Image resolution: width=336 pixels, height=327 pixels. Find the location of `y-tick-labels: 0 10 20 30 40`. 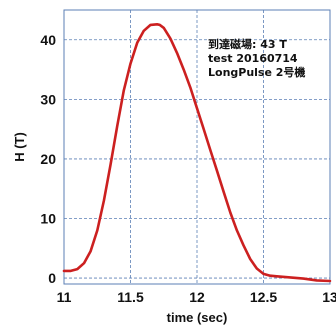

y-tick-labels: 0 10 20 30 40 is located at coordinates (48, 159).